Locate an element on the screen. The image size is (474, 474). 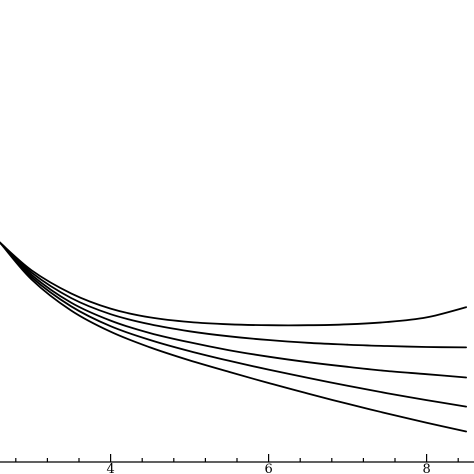
x-axis-tick-labels: 4 6 8 is located at coordinates (268, 468).